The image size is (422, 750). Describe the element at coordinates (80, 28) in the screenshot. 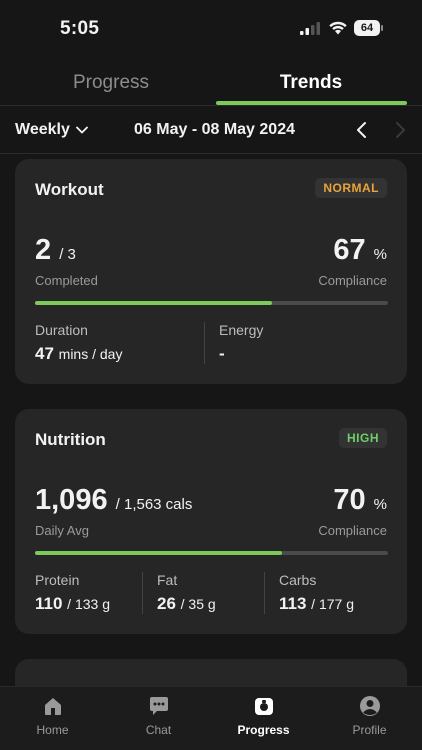

I see `status-time: 5:05` at that location.